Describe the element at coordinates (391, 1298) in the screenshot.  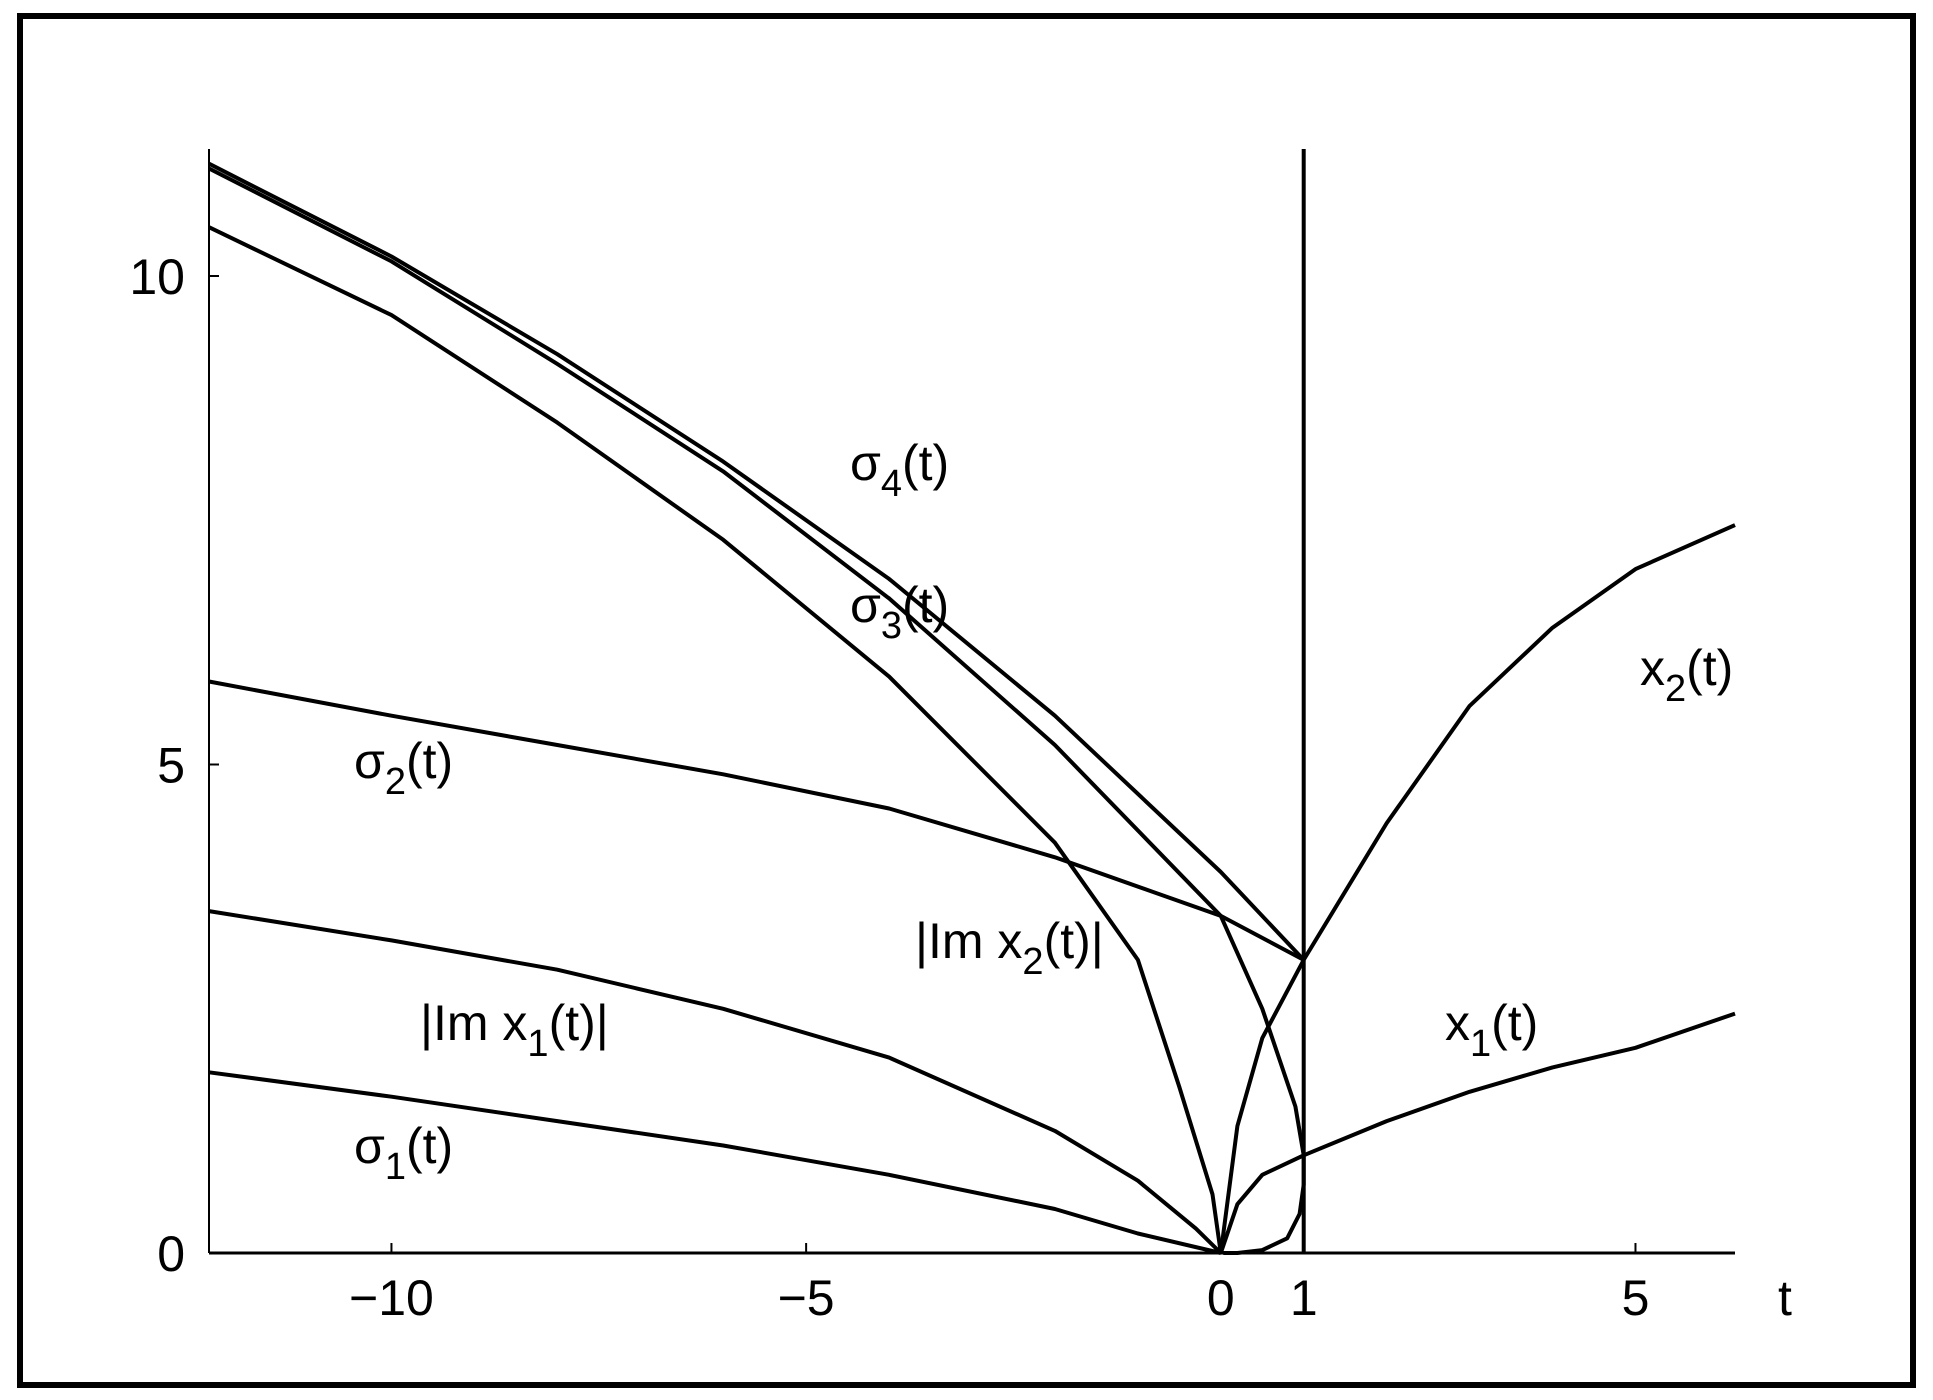
I see `x-tick-label: −10` at that location.